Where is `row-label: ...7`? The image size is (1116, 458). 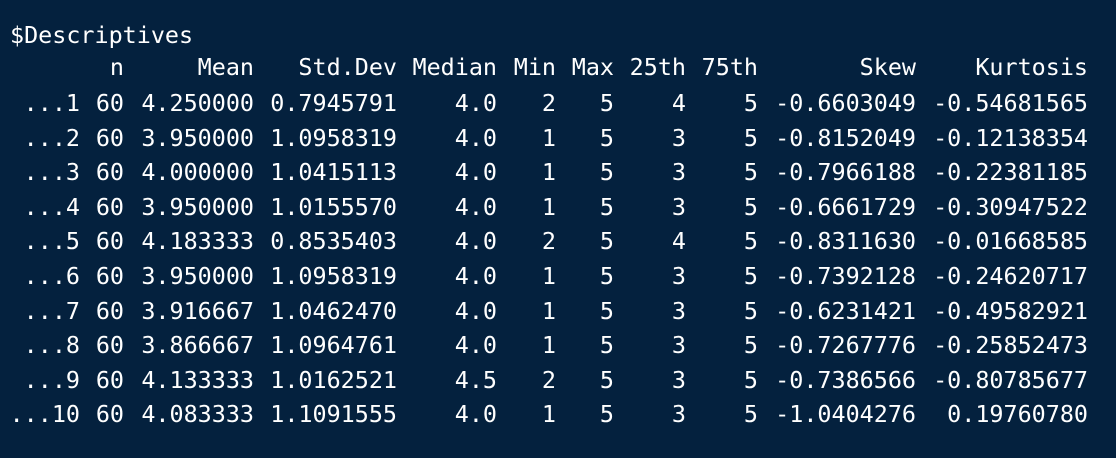
row-label: ...7 is located at coordinates (51, 310).